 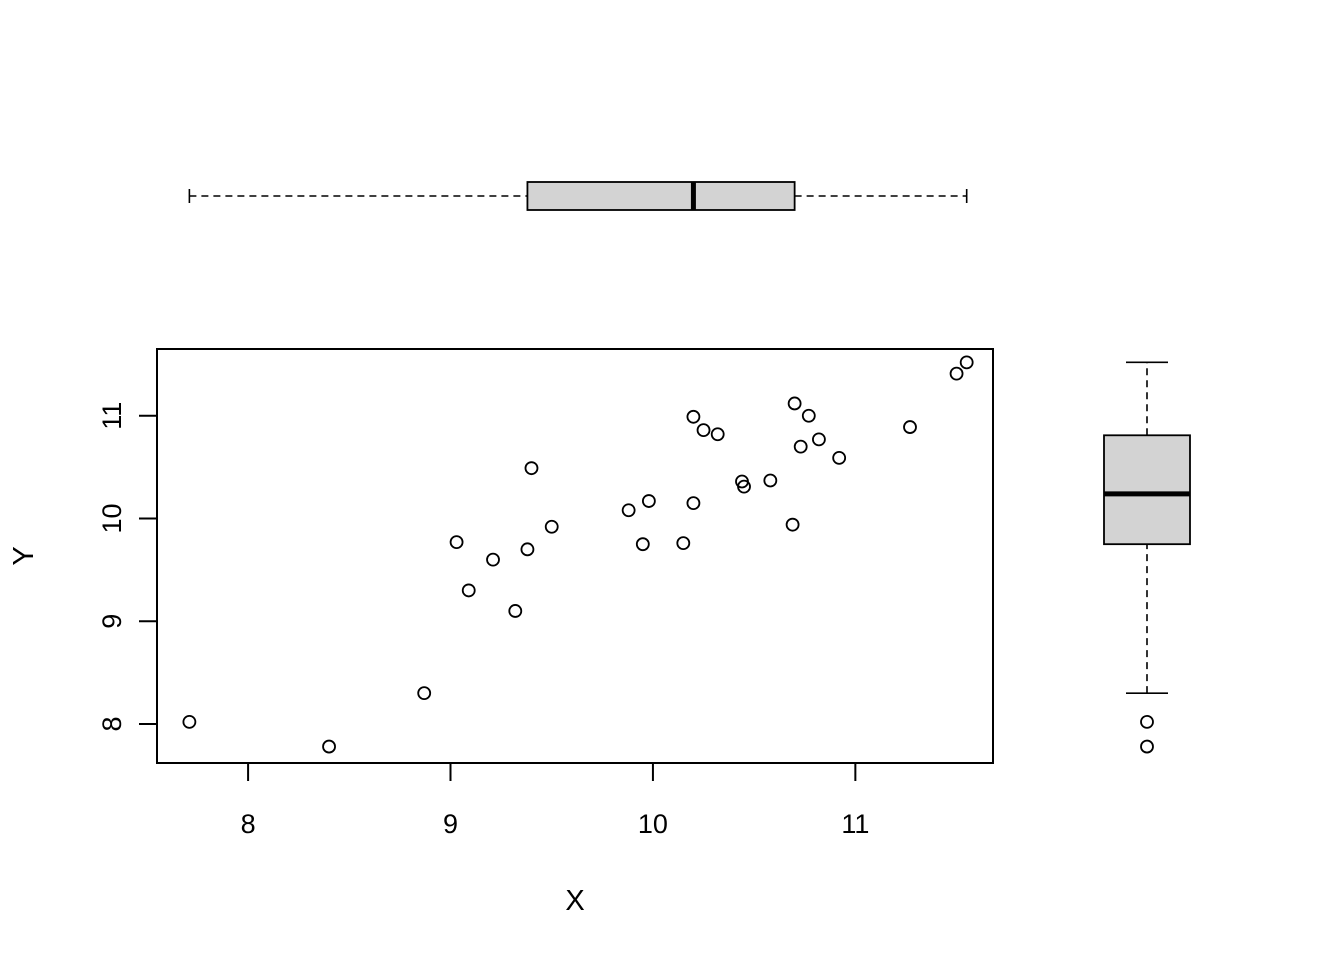 What do you see at coordinates (112, 416) in the screenshot?
I see `y-tick-label: 11` at bounding box center [112, 416].